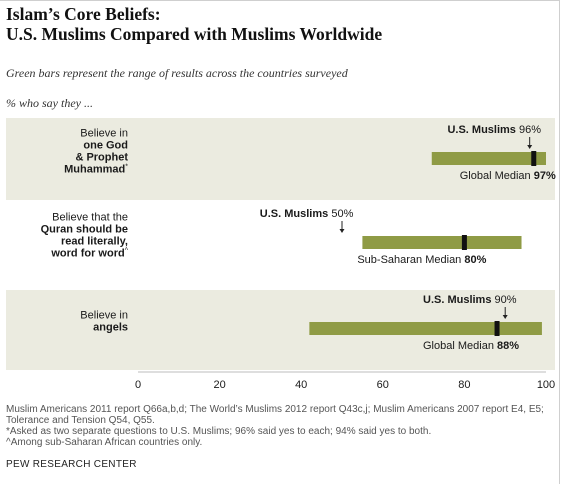  Describe the element at coordinates (127, 251) in the screenshot. I see `row-label-footnote-mark: ^` at that location.